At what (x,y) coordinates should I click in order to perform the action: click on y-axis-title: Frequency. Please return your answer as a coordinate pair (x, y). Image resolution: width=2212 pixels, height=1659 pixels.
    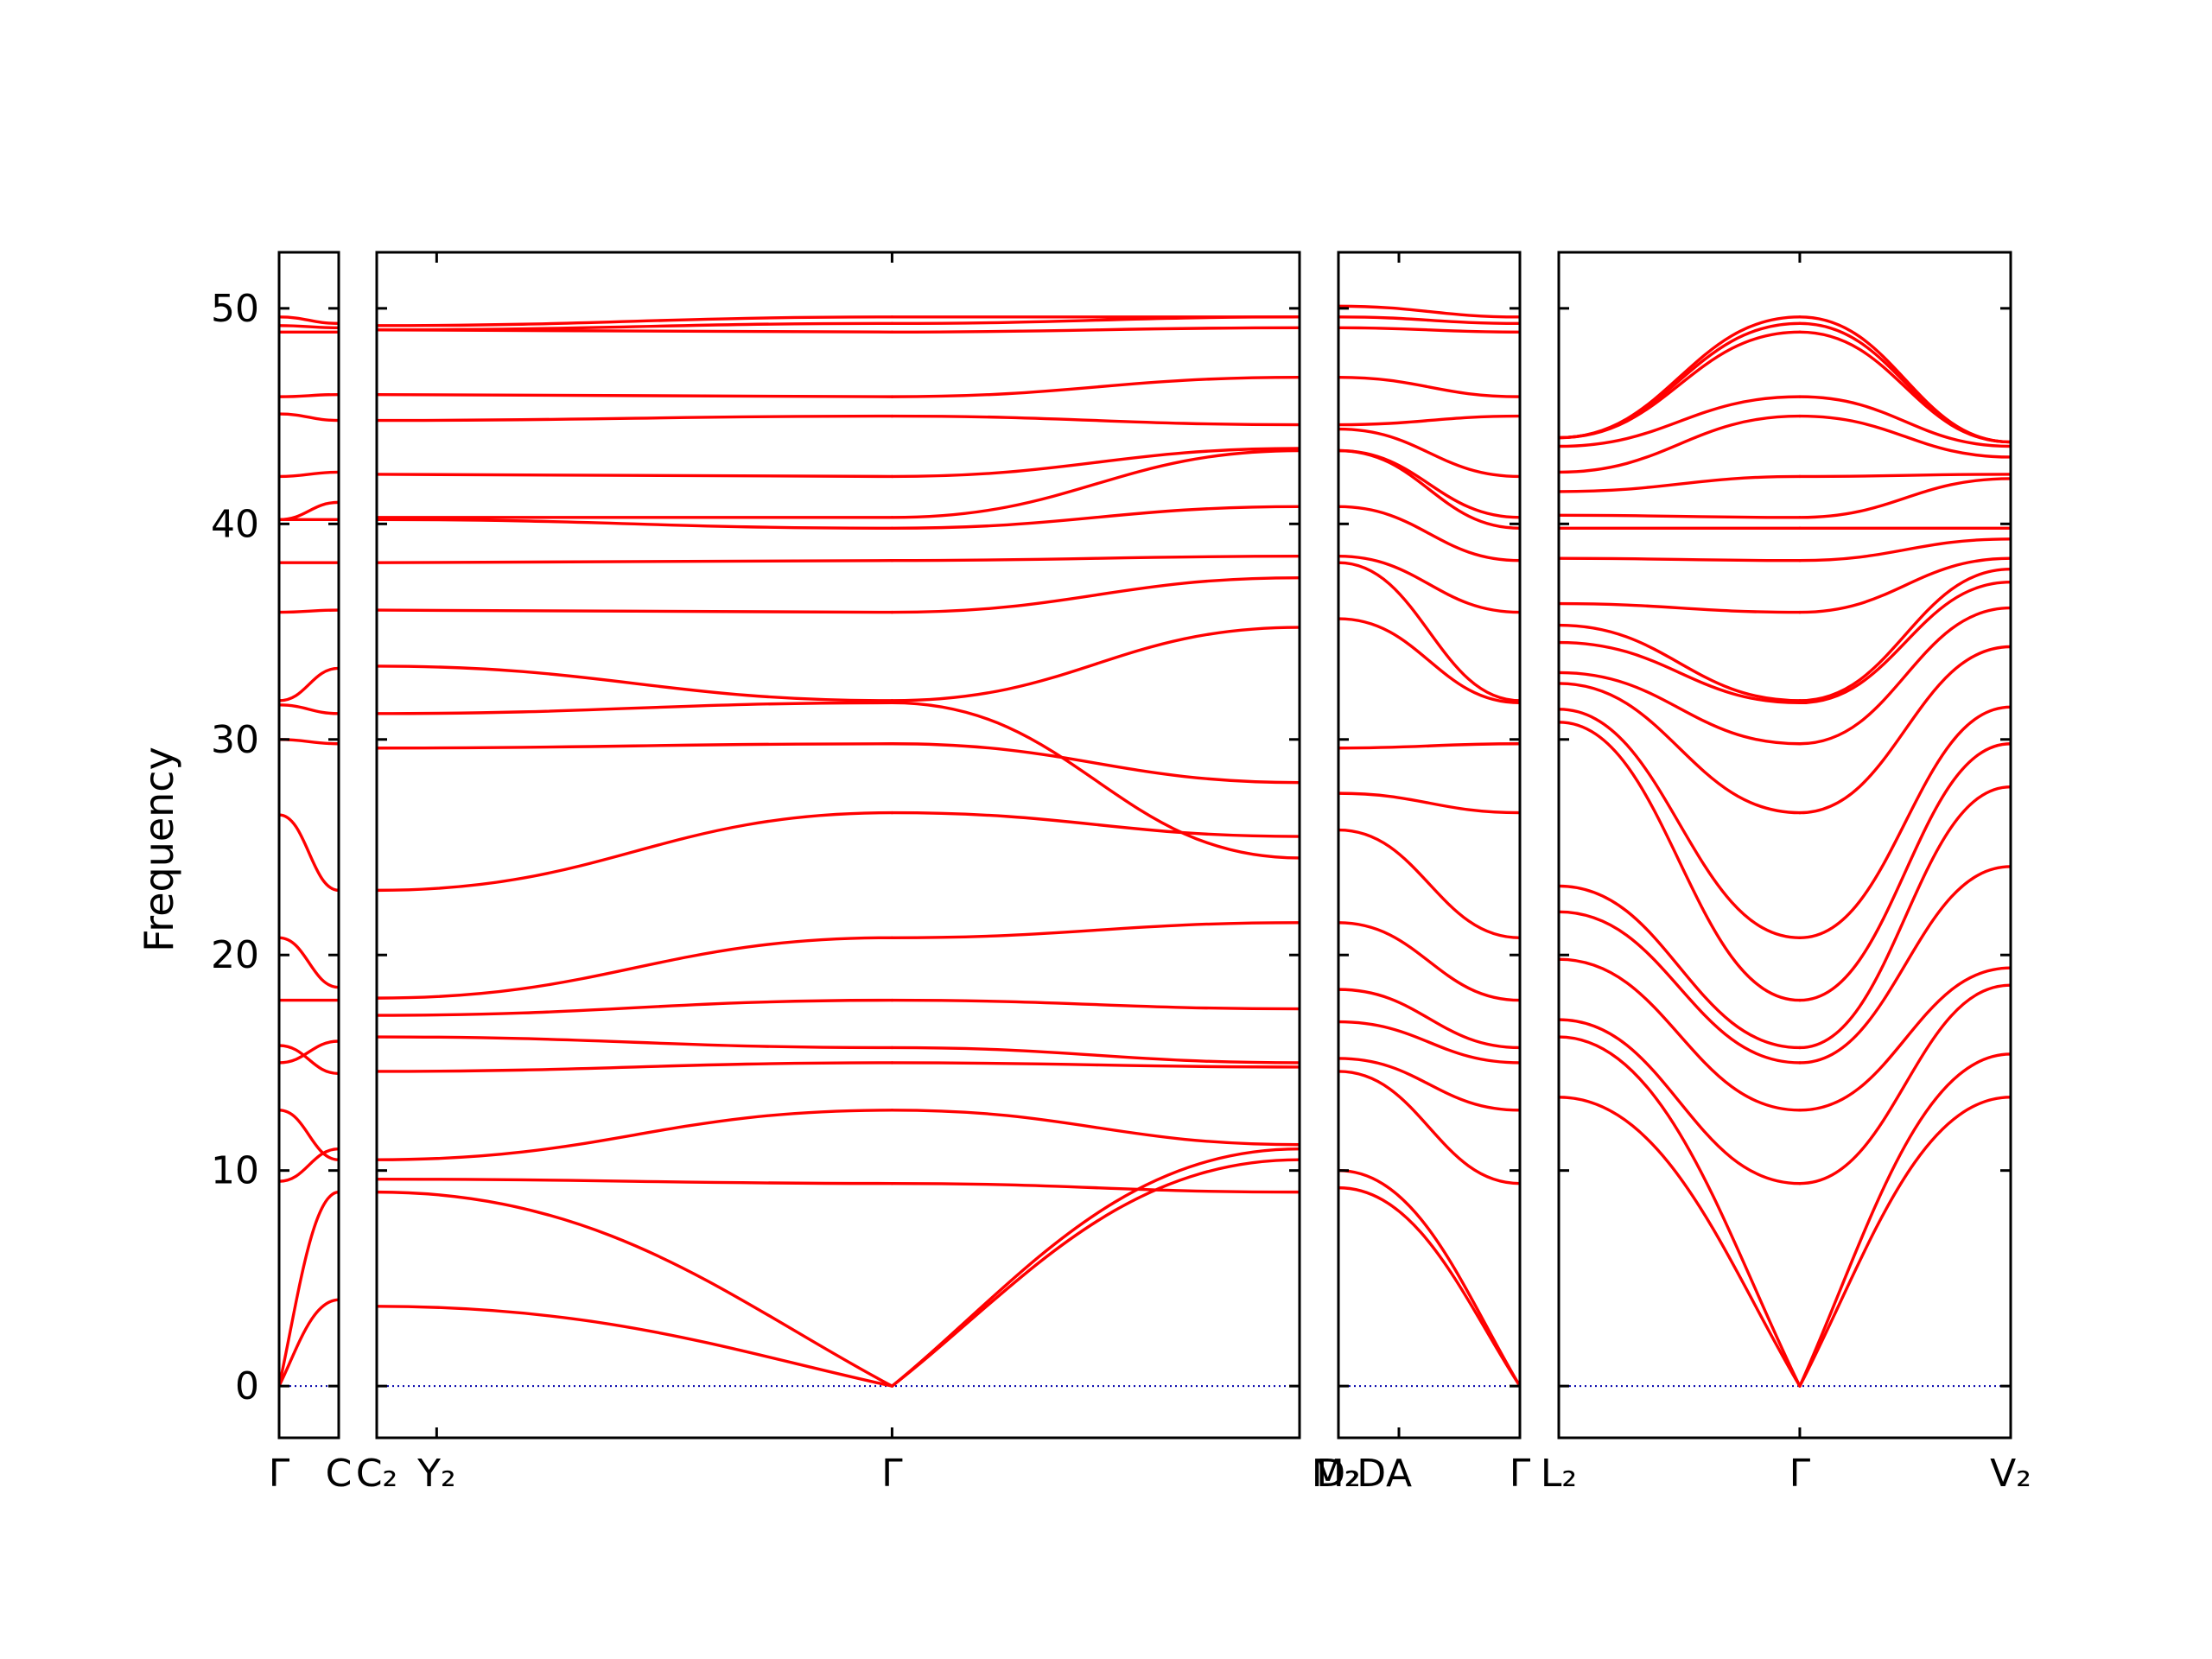
    Looking at the image, I should click on (159, 849).